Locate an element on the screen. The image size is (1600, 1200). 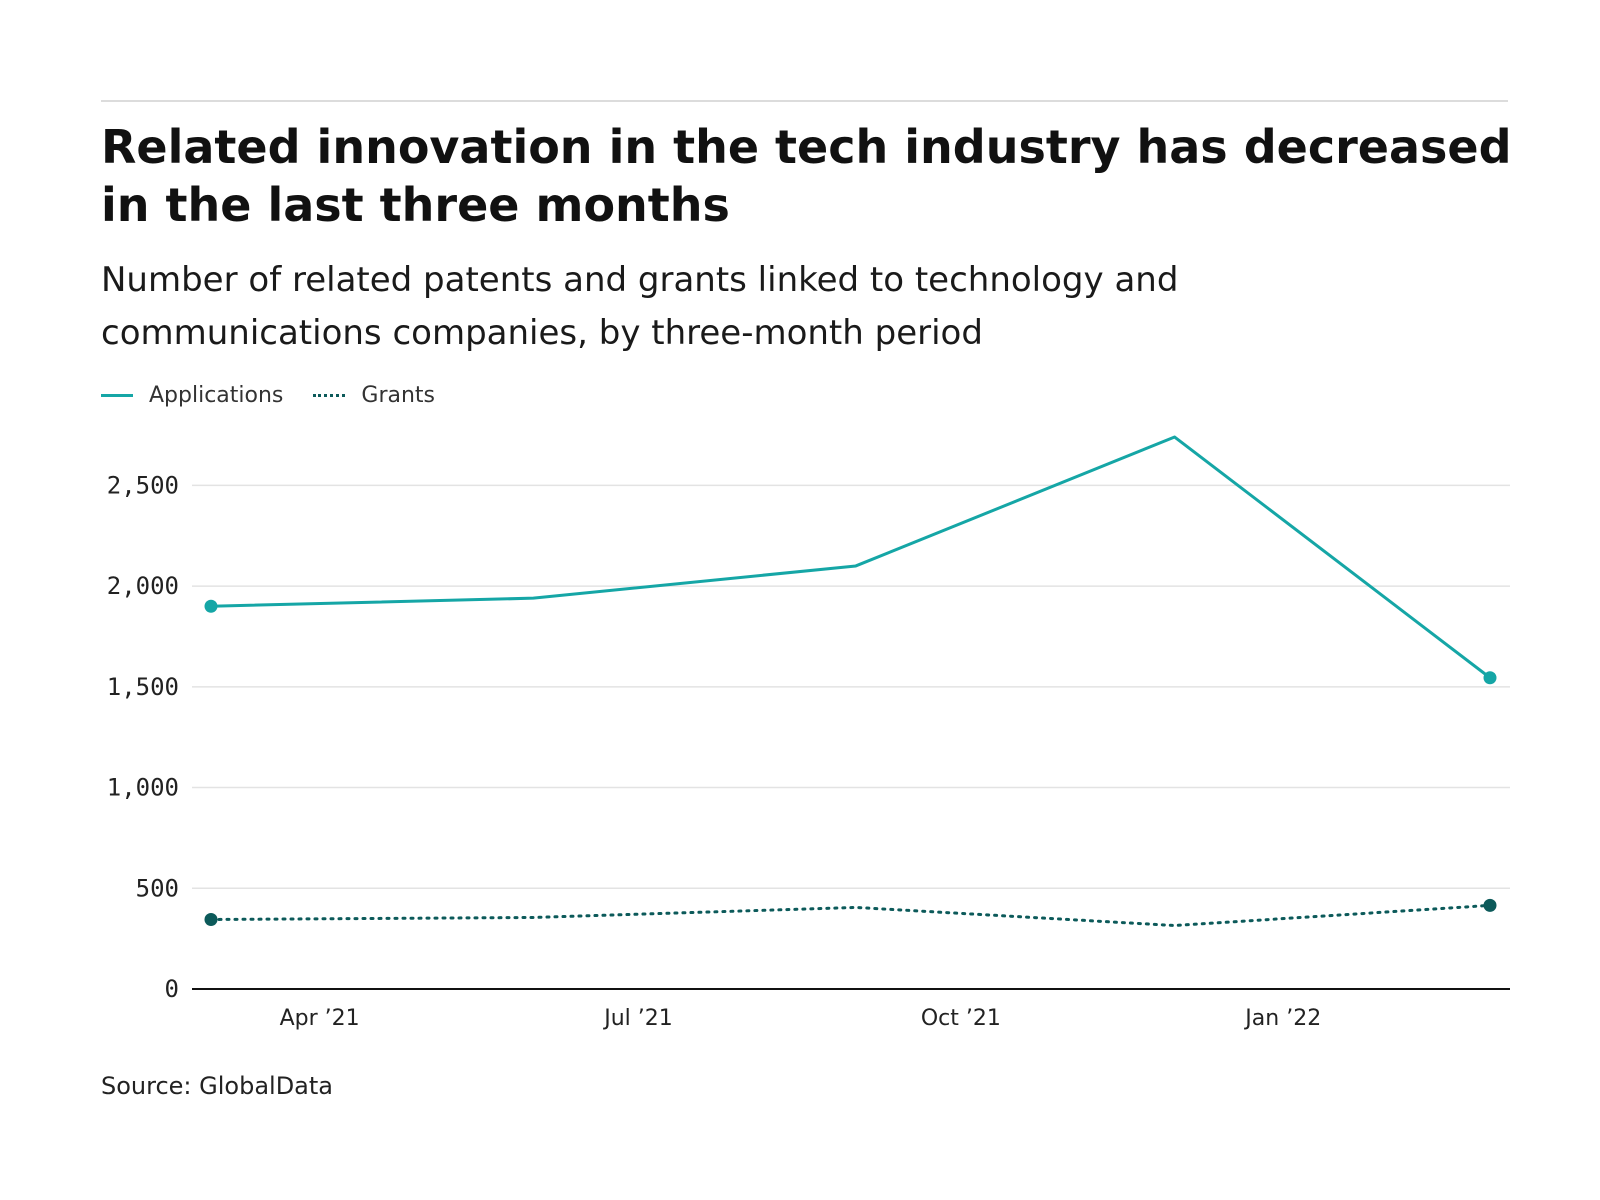
legend: Applications Grants is located at coordinates (283, 395).